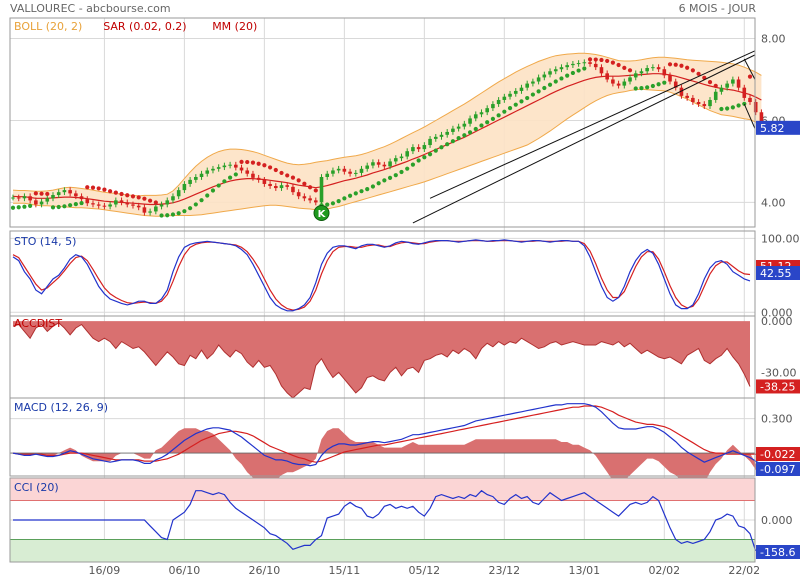 This screenshot has height=580, width=800. I want to click on value-tag, so click(778, 469).